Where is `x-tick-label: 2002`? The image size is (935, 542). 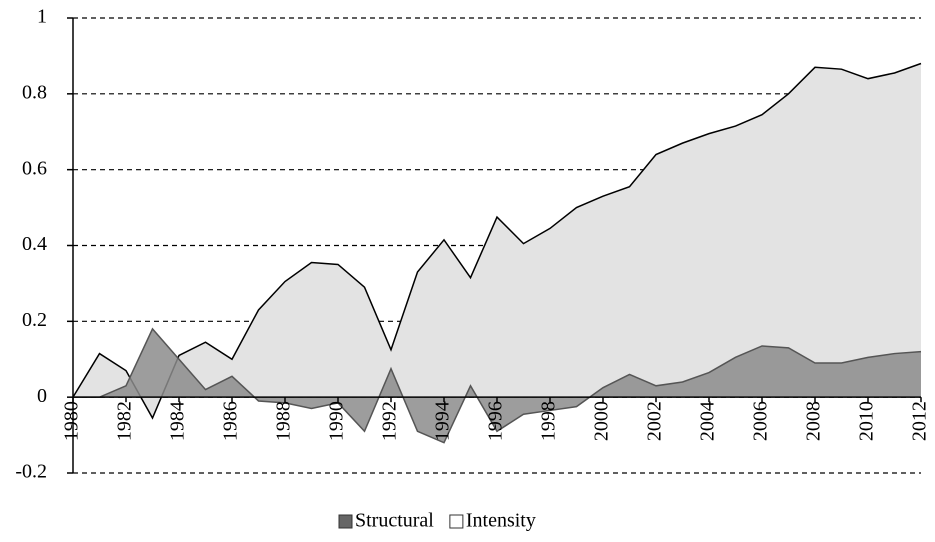 x-tick-label: 2002 is located at coordinates (655, 421).